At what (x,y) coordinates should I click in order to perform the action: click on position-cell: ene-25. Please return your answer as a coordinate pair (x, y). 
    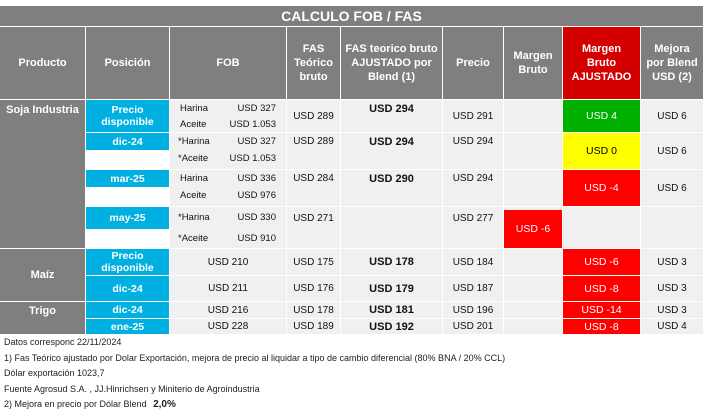
    Looking at the image, I should click on (127, 326).